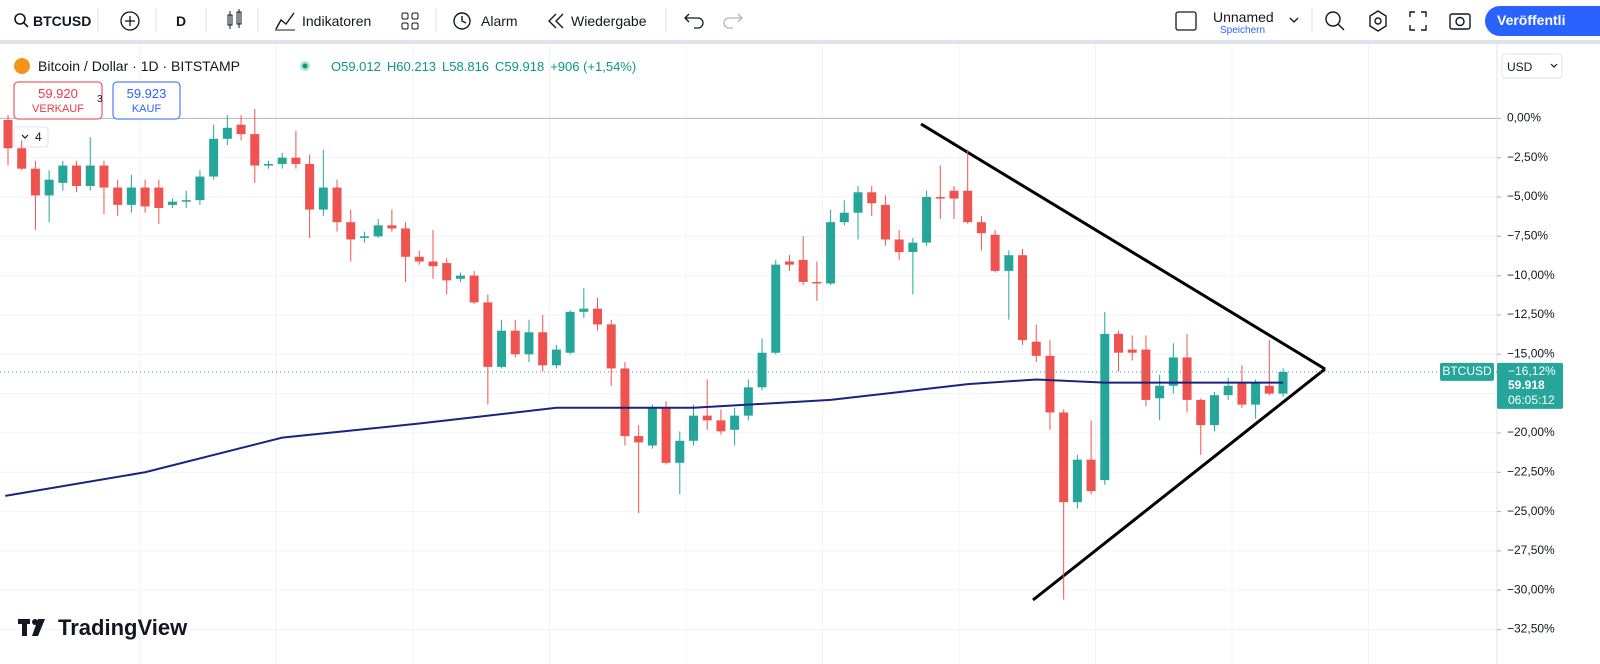 This screenshot has width=1600, height=664. What do you see at coordinates (1531, 629) in the screenshot?
I see `y-tick-label: −32,50%` at bounding box center [1531, 629].